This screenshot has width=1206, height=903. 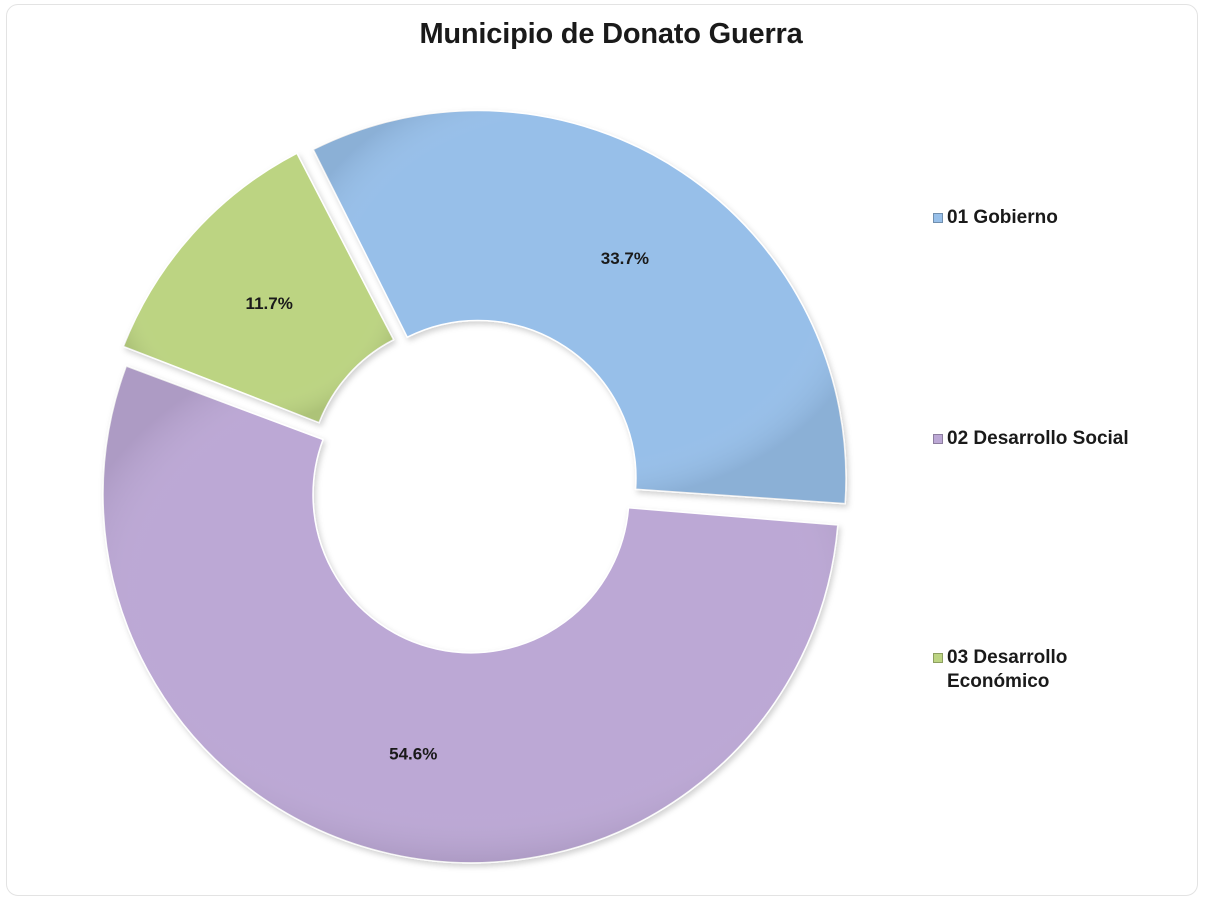 I want to click on legend-swatch-desarrollo-economico, so click(x=938, y=658).